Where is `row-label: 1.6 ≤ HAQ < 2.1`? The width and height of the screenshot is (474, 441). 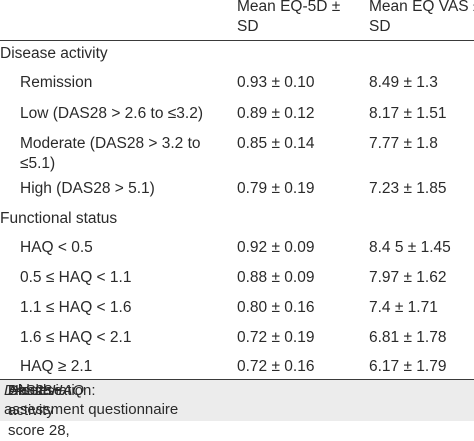
row-label: 1.6 ≤ HAQ < 2.1 is located at coordinates (76, 337).